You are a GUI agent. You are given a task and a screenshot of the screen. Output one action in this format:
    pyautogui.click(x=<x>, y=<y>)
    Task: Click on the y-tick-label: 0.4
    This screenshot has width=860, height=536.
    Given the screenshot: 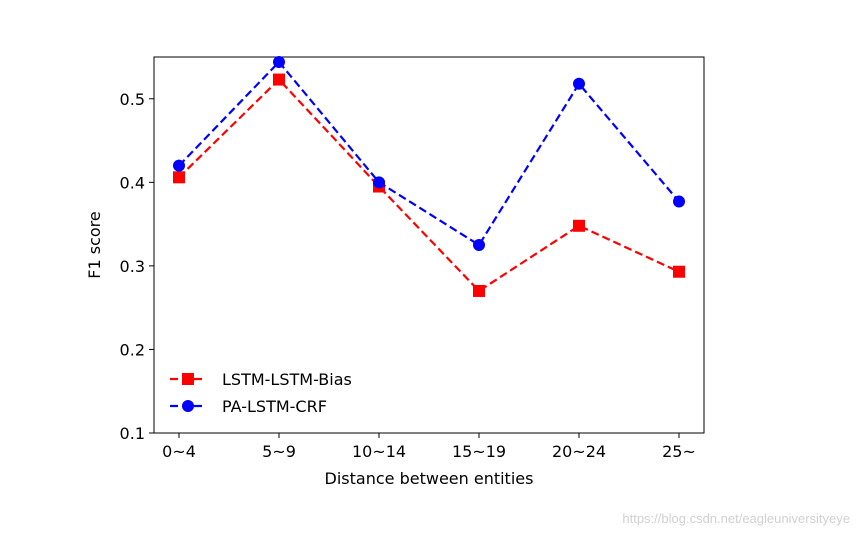 What is the action you would take?
    pyautogui.click(x=132, y=182)
    